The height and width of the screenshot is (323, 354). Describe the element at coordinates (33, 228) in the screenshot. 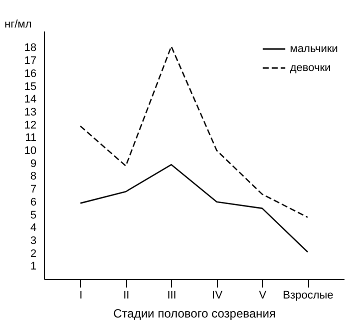

I see `y-tick-label: 4` at that location.